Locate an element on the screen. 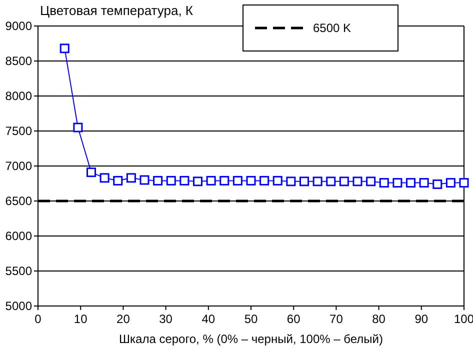 This screenshot has height=349, width=473. x-tick-label: 60 is located at coordinates (293, 319).